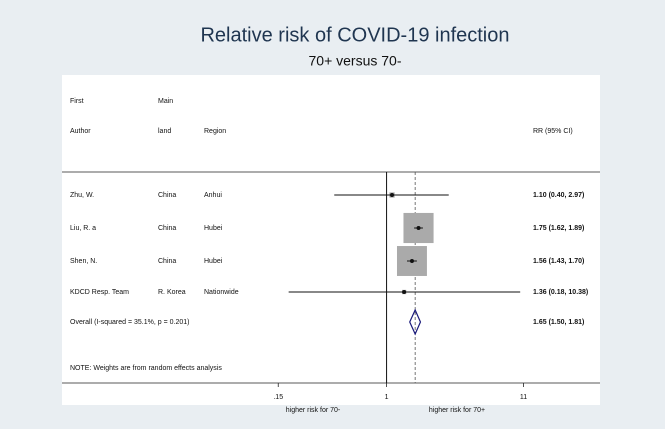 The width and height of the screenshot is (665, 429). Describe the element at coordinates (553, 131) in the screenshot. I see `header: RR (95% CI)` at that location.